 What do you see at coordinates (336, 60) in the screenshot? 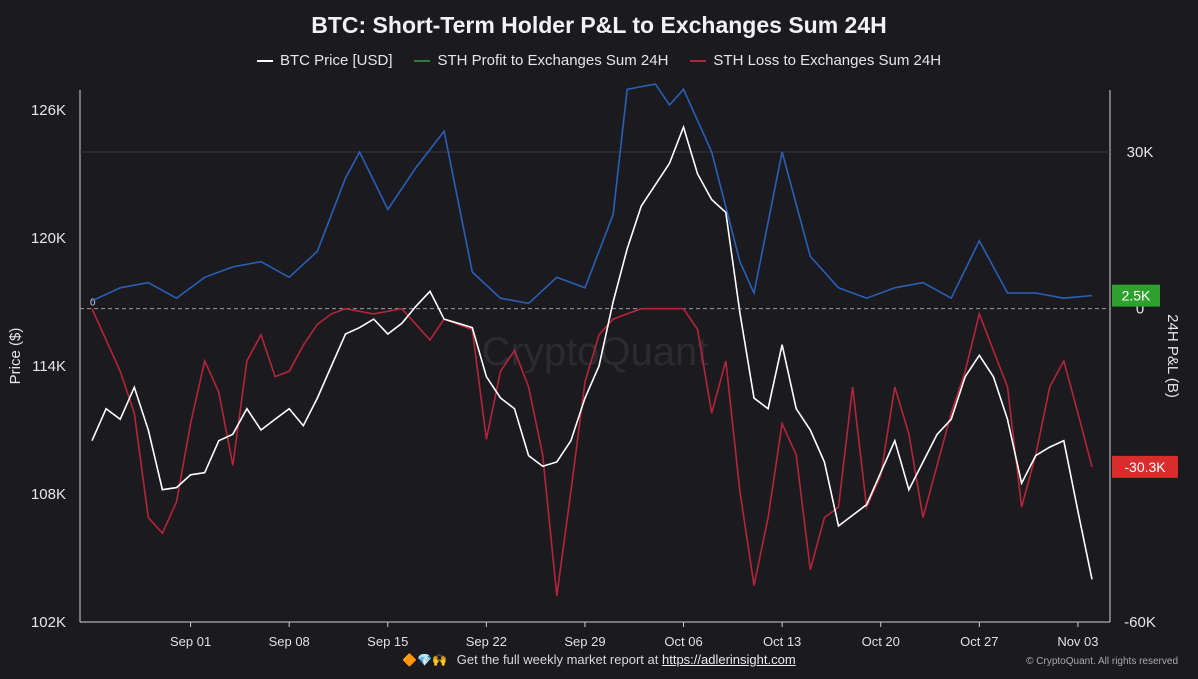
I see `legend-label-btc-price: BTC Price [USD]` at bounding box center [336, 60].